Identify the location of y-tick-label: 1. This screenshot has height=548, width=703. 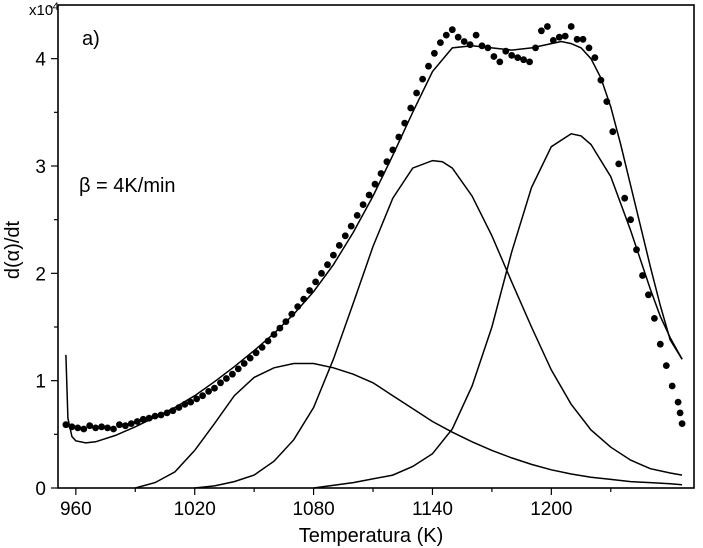
(40, 382).